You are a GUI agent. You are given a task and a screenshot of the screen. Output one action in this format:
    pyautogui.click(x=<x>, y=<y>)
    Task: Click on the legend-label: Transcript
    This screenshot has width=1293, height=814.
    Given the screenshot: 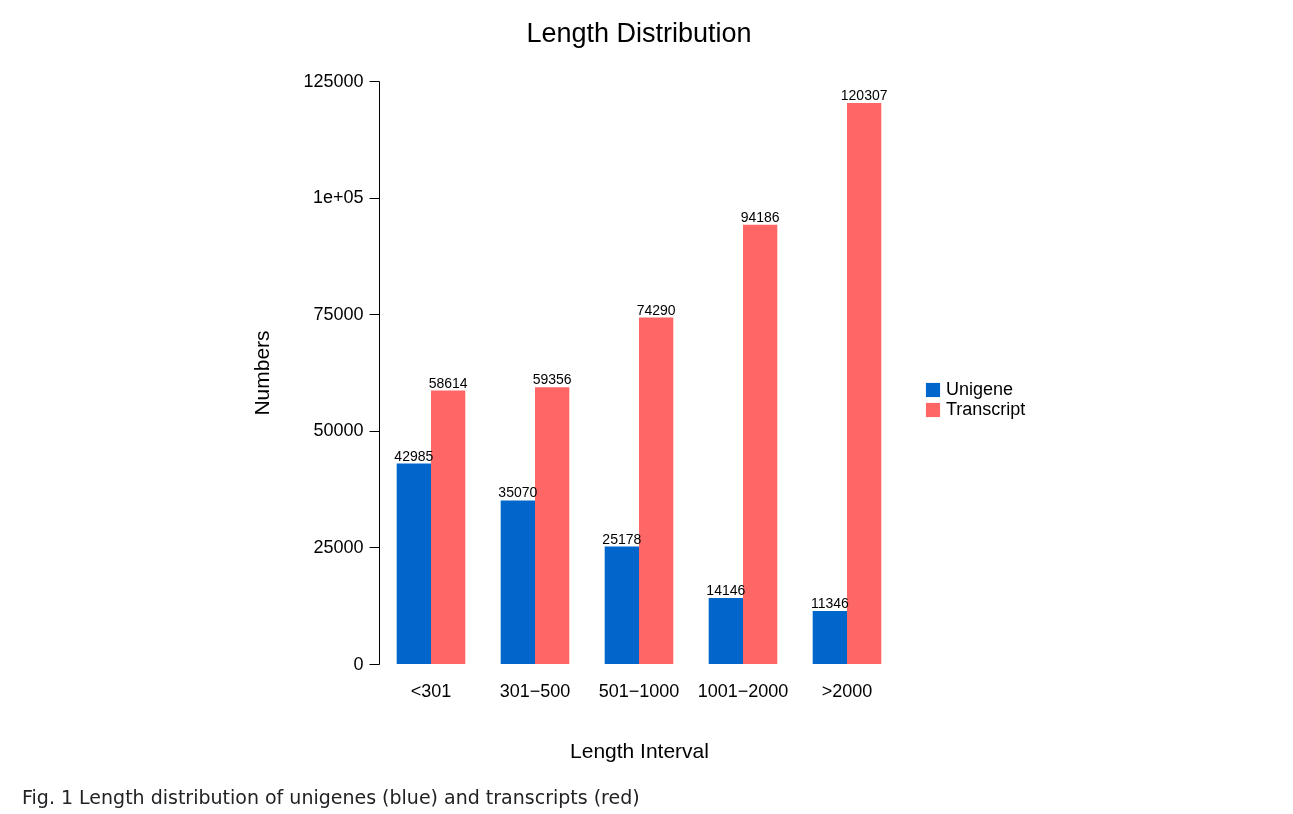 What is the action you would take?
    pyautogui.click(x=986, y=409)
    